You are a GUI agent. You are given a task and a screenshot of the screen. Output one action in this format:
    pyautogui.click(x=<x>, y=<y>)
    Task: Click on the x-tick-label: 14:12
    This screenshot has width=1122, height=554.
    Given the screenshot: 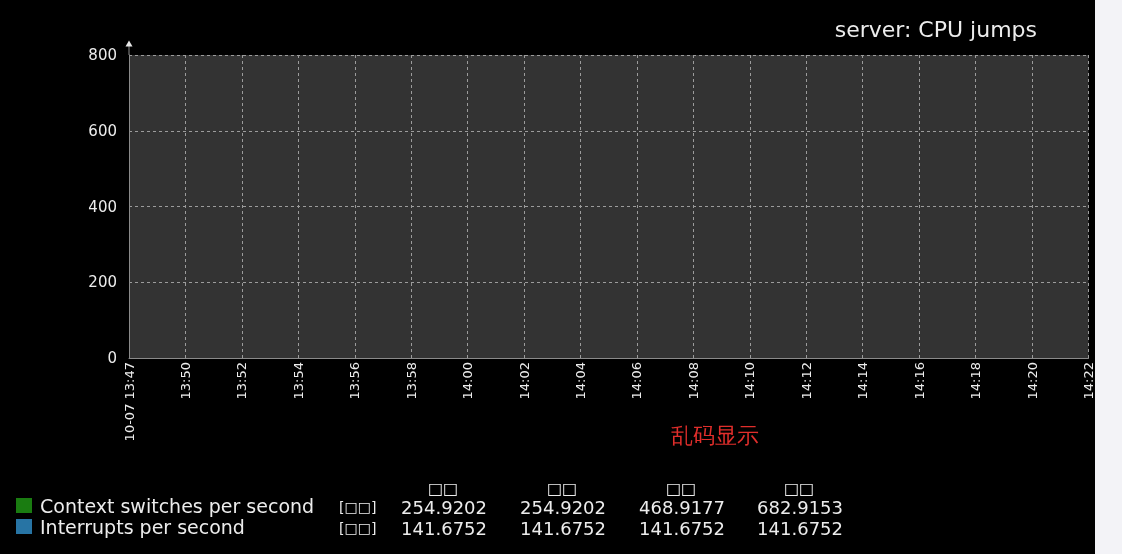 What is the action you would take?
    pyautogui.click(x=806, y=381)
    